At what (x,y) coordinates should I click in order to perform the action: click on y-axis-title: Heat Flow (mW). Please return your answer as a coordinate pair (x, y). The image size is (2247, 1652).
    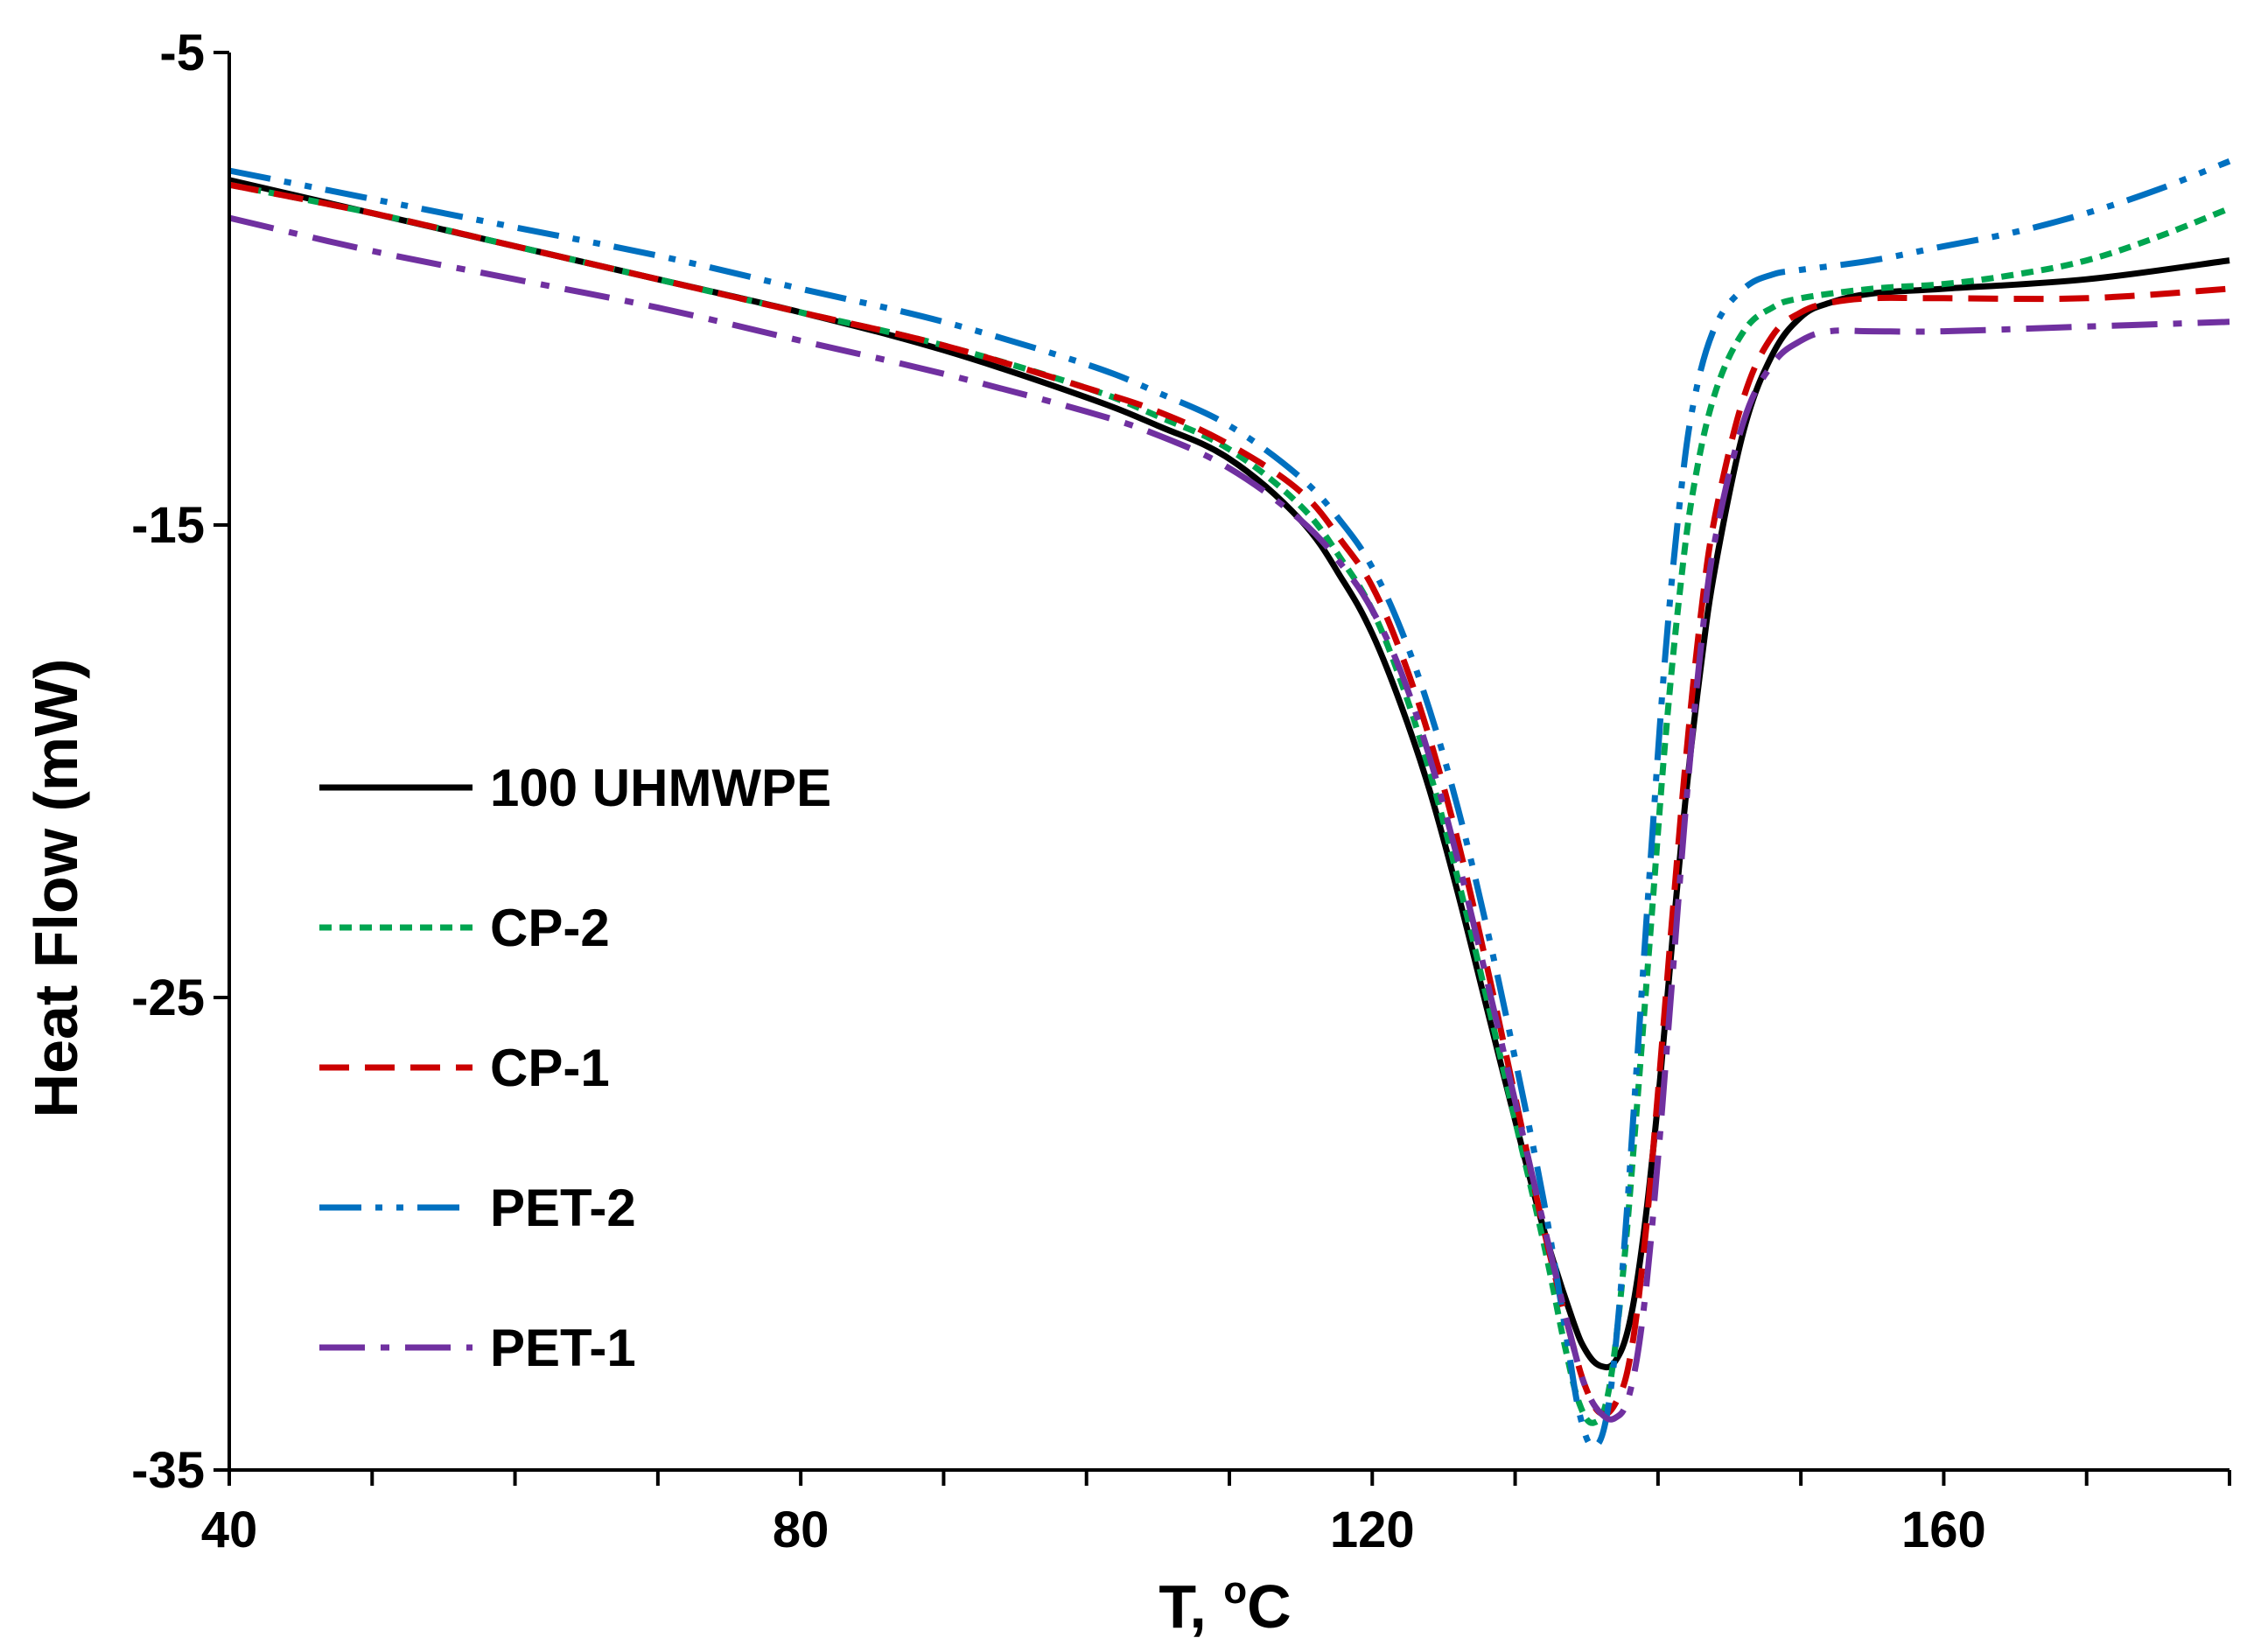
    Looking at the image, I should click on (56, 888).